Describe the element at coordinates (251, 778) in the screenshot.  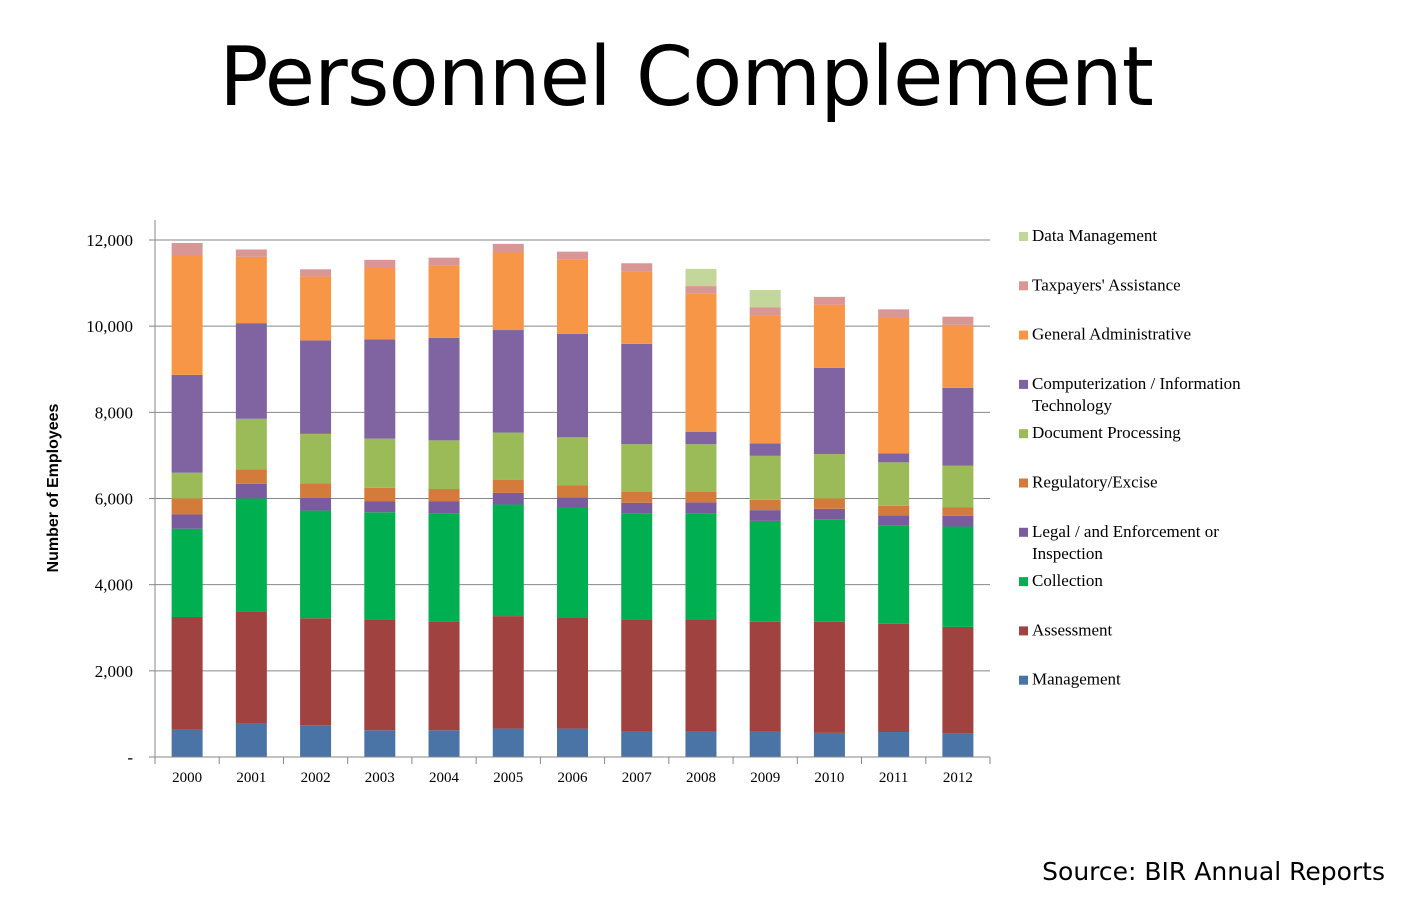
I see `x-tick-label: 2001` at that location.